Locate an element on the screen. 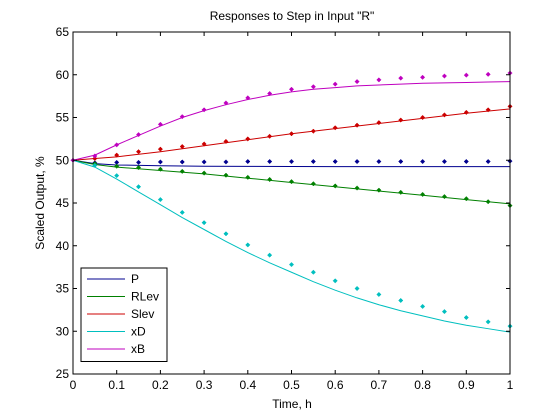 This screenshot has width=560, height=420. y-axis-label: Scaled Output, % is located at coordinates (40, 203).